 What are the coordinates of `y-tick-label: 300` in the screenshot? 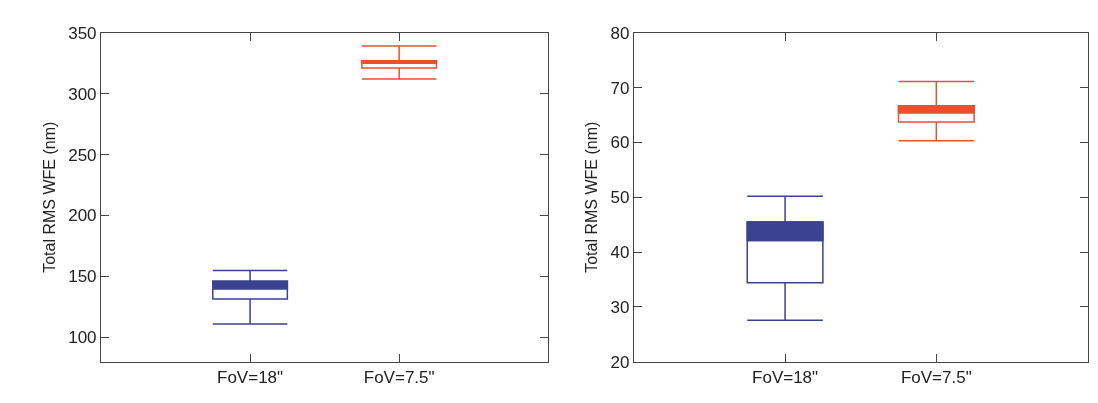 It's located at (82, 94).